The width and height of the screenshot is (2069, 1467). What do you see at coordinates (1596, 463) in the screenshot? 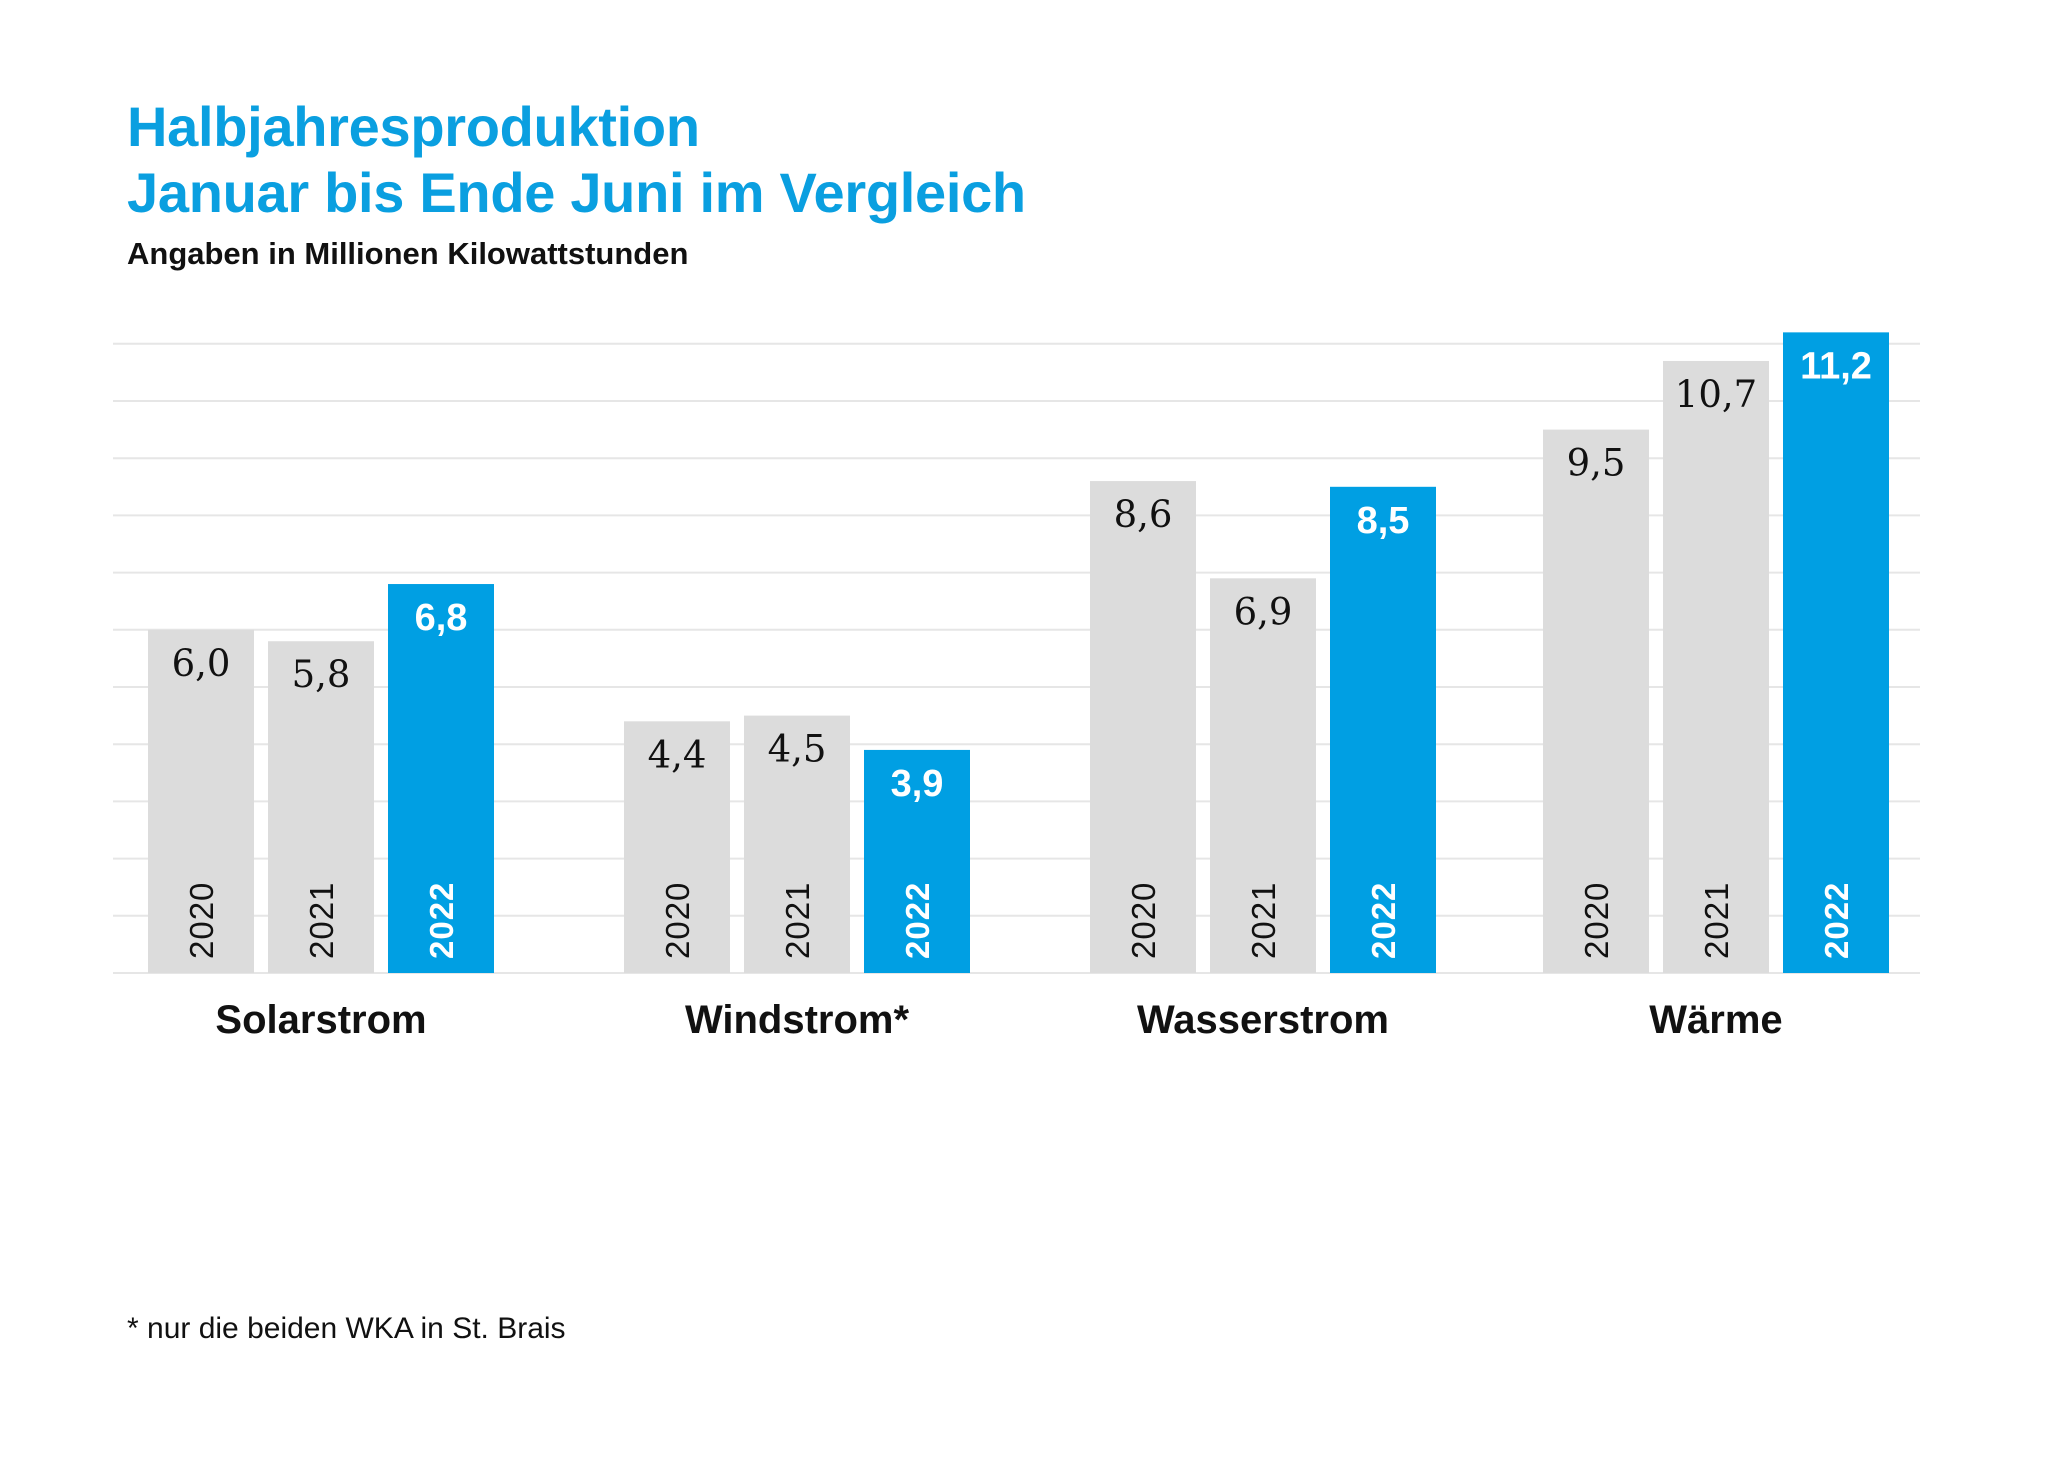
I see `data-label: 9,5` at bounding box center [1596, 463].